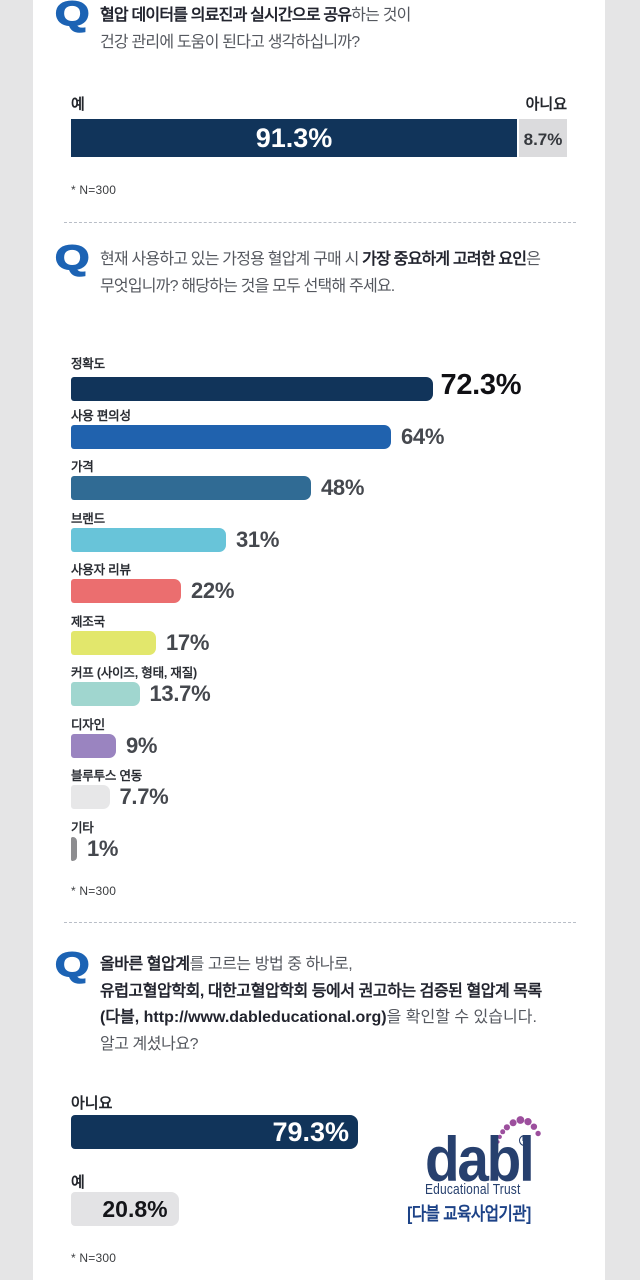 The width and height of the screenshot is (640, 1280). I want to click on bar-row-1: 정확도 72.3%, so click(321, 381).